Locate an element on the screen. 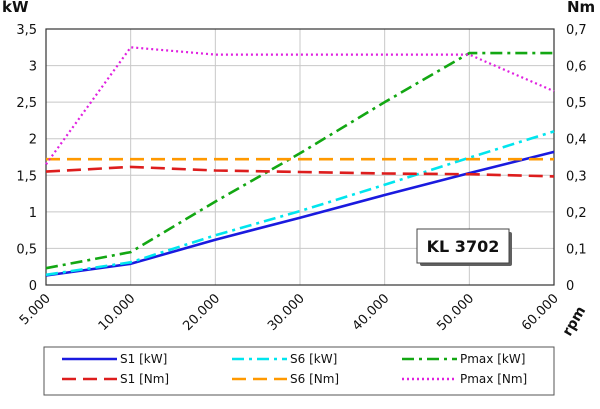  x-tick-label: 20.000 is located at coordinates (201, 312).